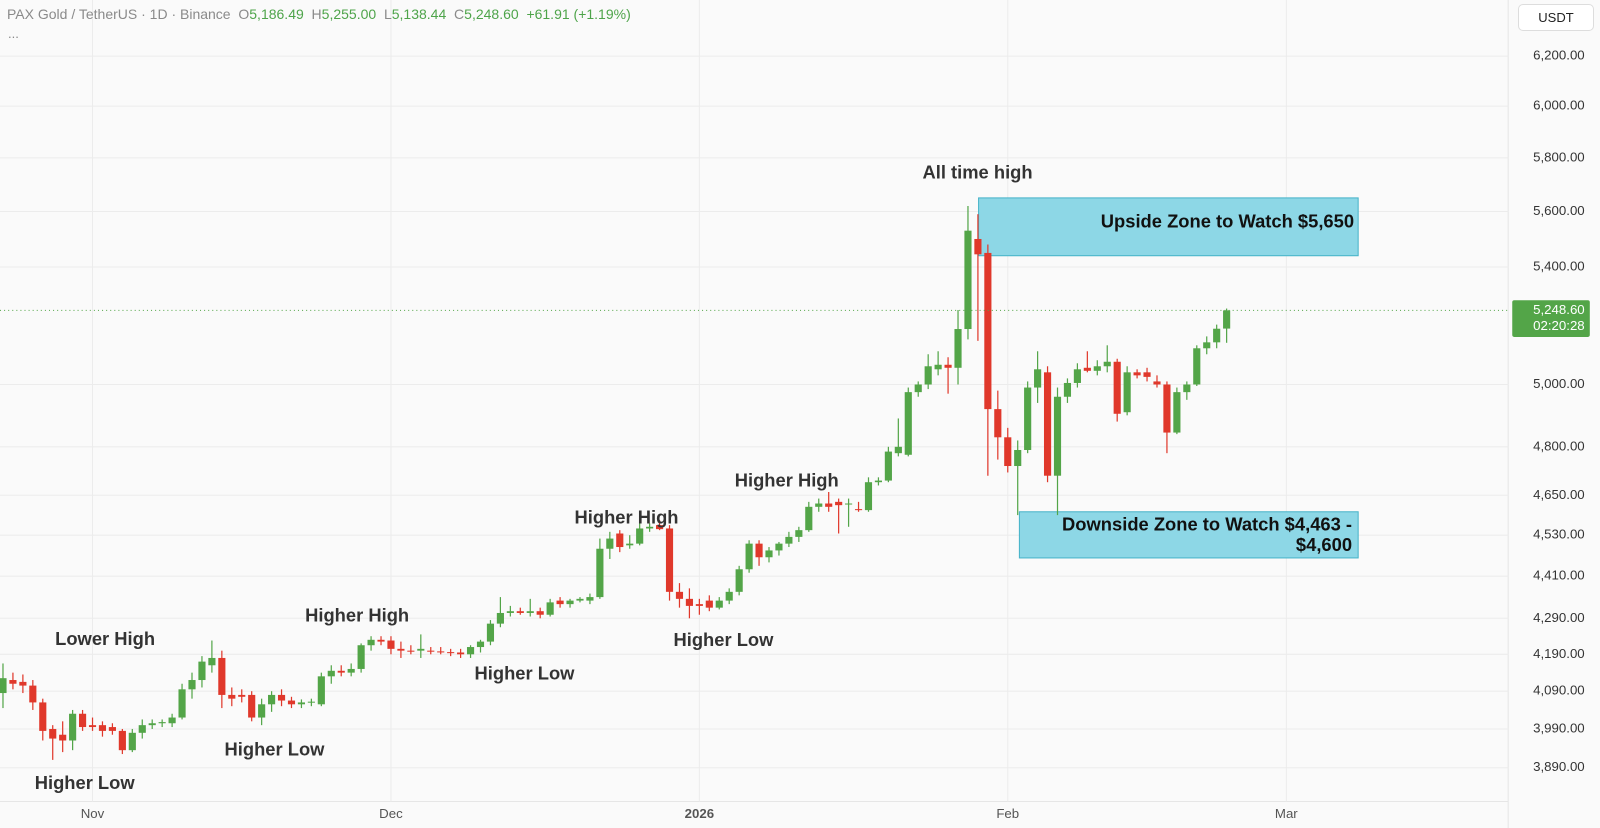 This screenshot has height=828, width=1600. Describe the element at coordinates (119, 14) in the screenshot. I see `symbol: PAX Gold / TetherUS · 1D · Binance` at that location.